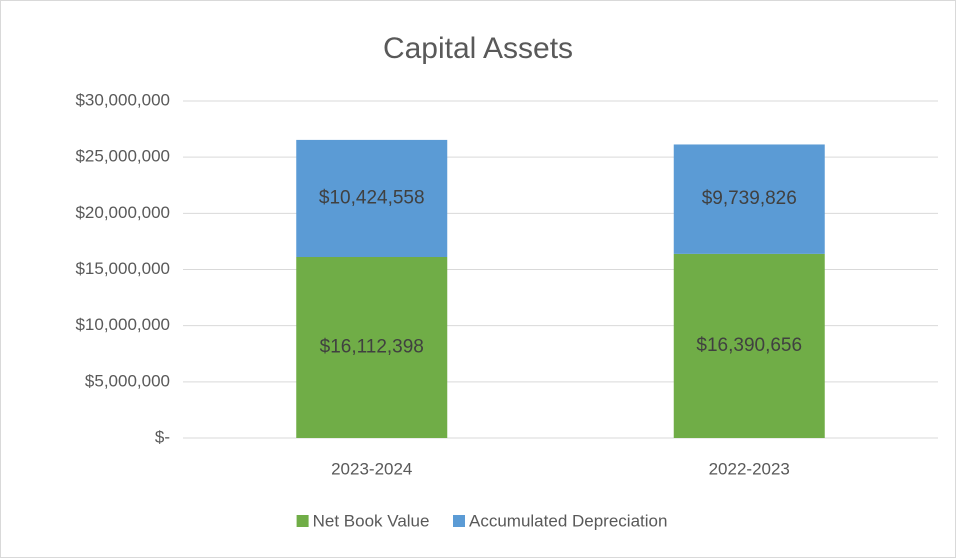  Describe the element at coordinates (122, 156) in the screenshot. I see `y-tick-label: $25,000,000` at that location.